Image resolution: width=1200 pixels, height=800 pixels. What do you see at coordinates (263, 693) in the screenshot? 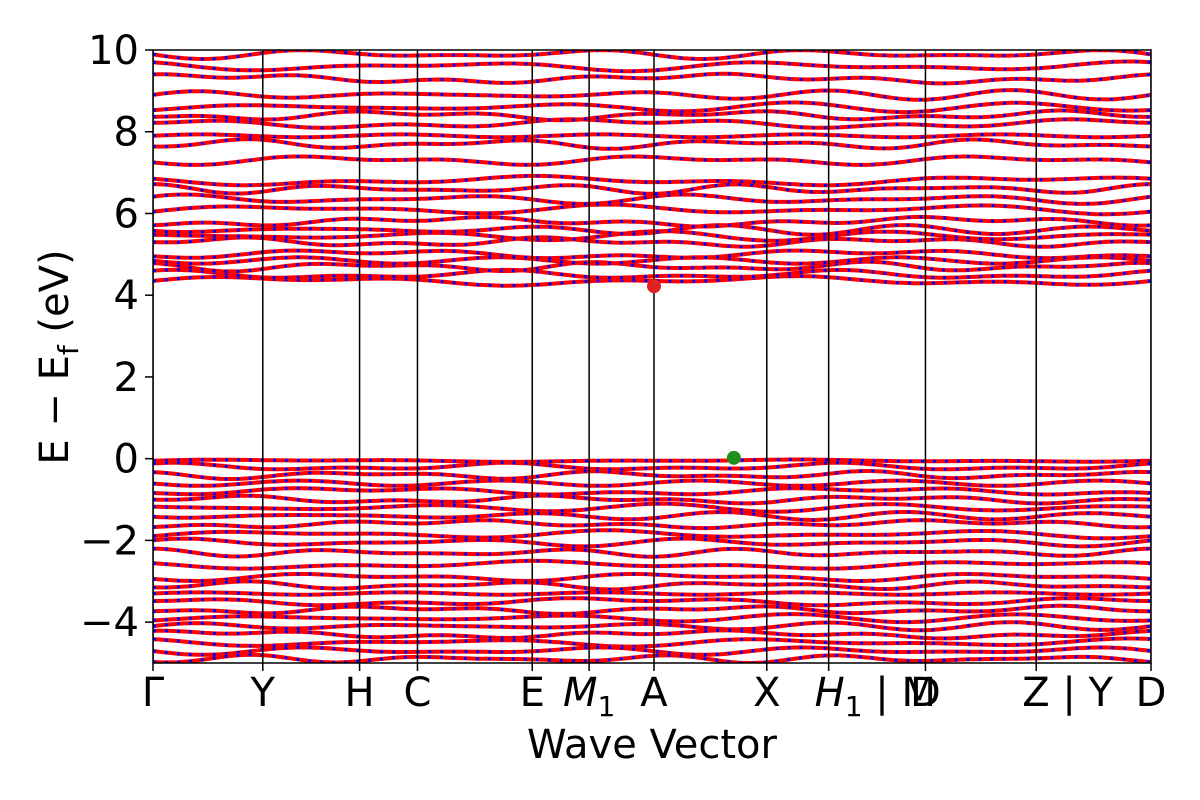
I see `x-tick-label: Y` at bounding box center [263, 693].